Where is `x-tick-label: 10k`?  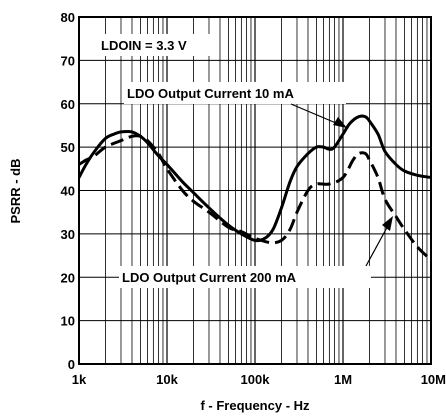
x-tick-label: 10k is located at coordinates (167, 379).